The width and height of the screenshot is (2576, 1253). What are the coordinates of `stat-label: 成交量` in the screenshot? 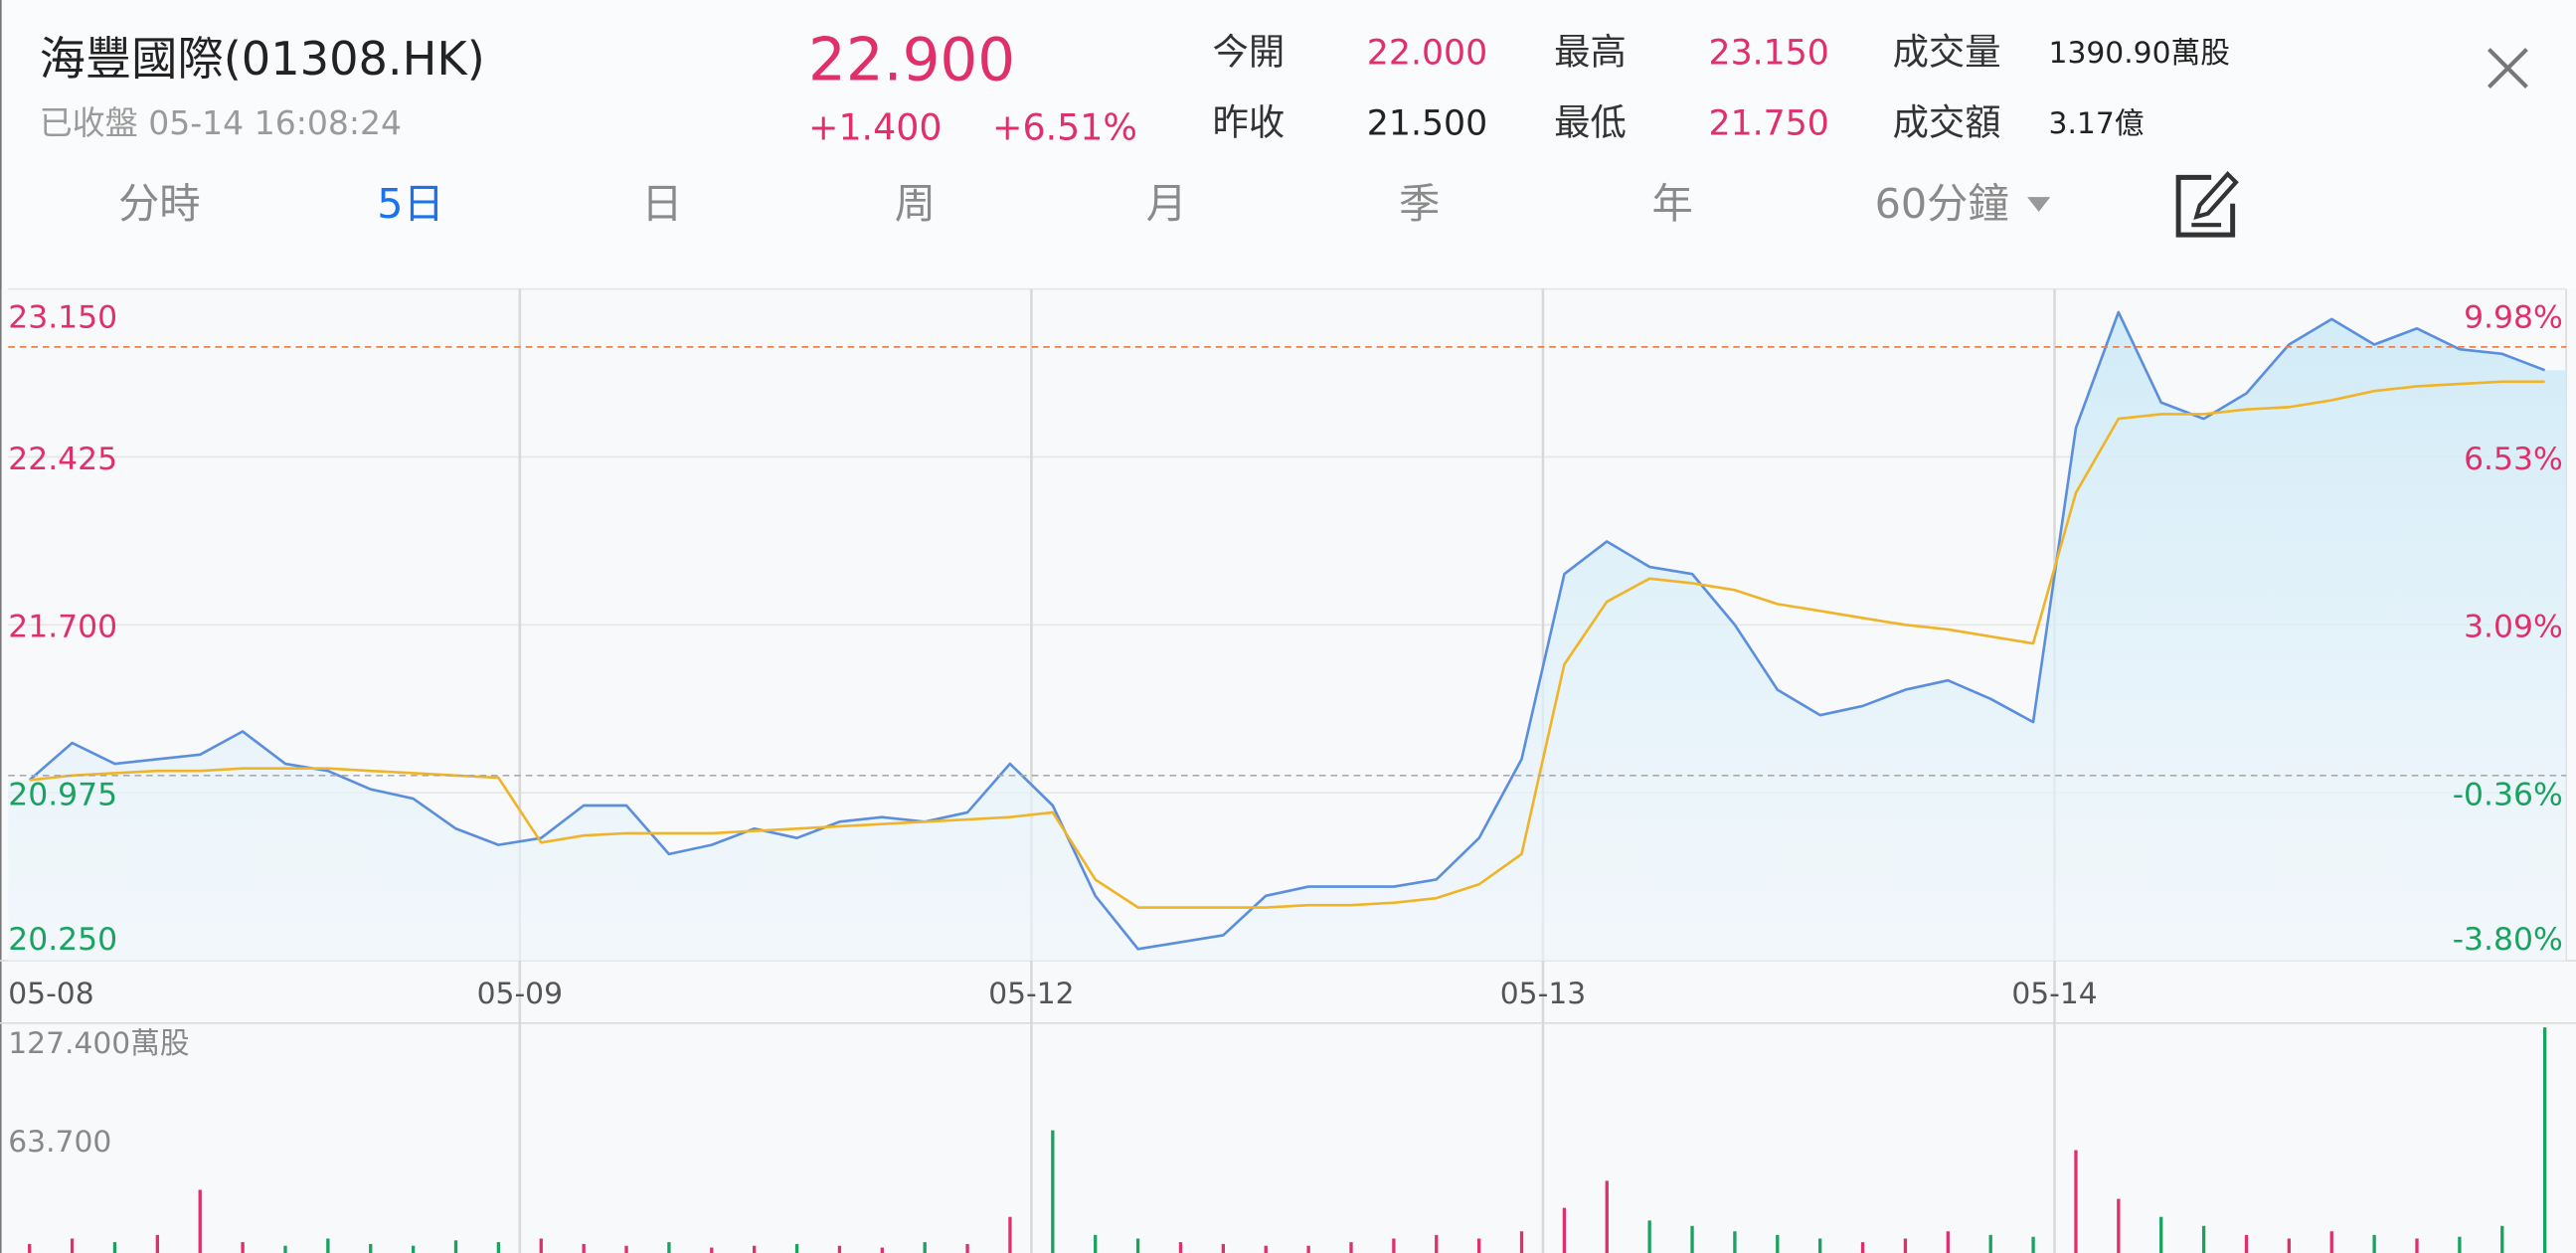 It's located at (1947, 53).